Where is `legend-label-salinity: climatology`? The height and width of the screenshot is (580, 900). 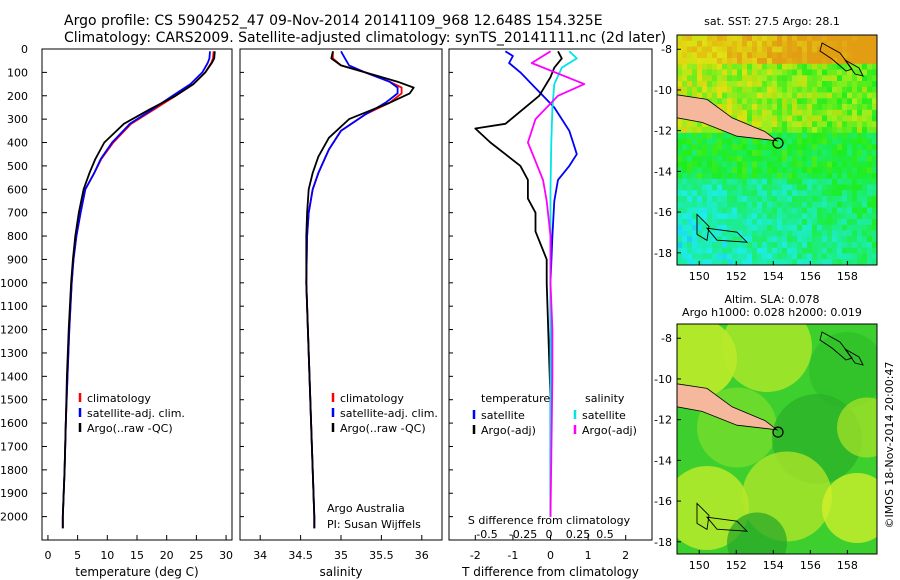
legend-label-salinity: climatology is located at coordinates (372, 398).